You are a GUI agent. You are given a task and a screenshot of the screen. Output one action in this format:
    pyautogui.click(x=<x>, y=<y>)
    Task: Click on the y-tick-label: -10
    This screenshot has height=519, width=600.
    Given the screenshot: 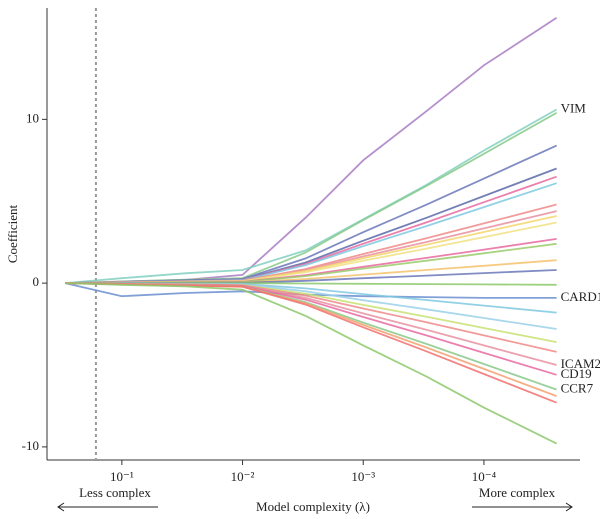 What is the action you would take?
    pyautogui.click(x=30, y=445)
    